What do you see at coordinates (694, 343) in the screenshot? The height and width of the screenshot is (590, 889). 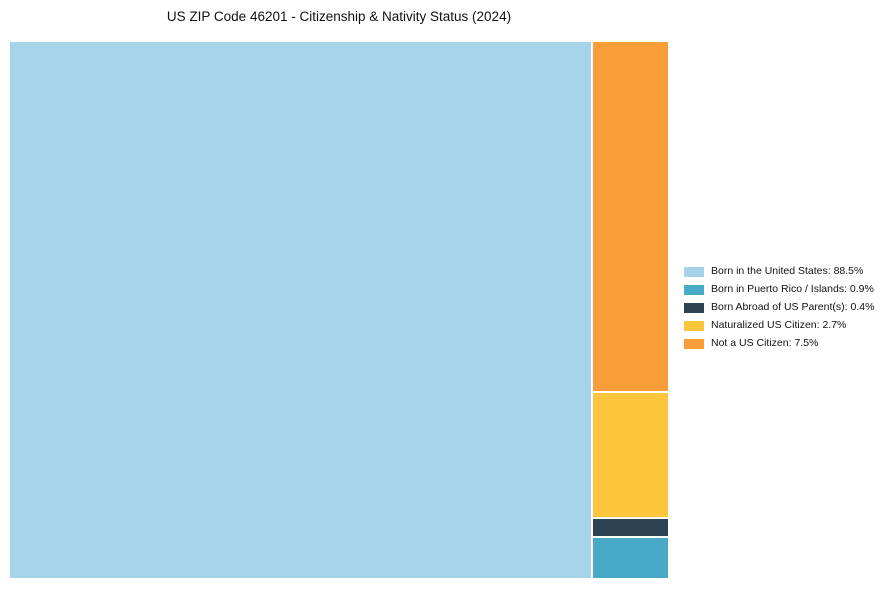 I see `legend-swatch-not-citizen` at bounding box center [694, 343].